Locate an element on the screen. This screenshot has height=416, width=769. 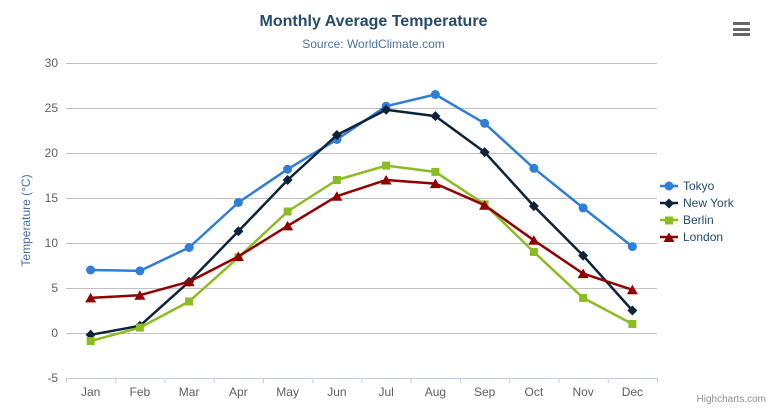
x-axis-label: Sep is located at coordinates (485, 392).